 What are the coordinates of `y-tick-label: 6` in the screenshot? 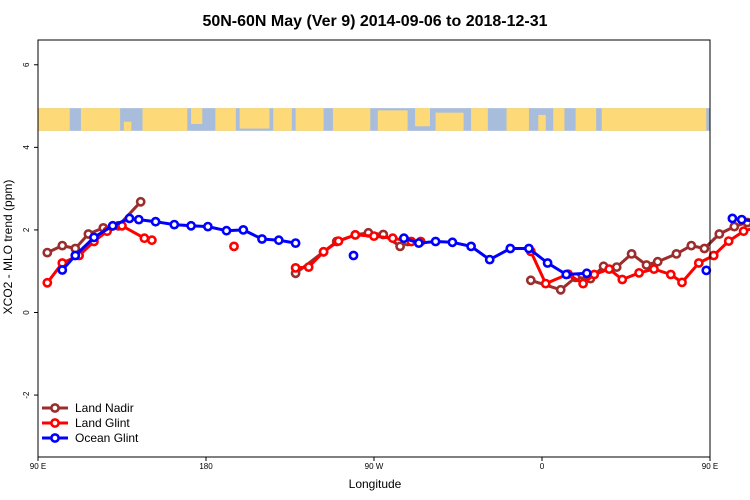 It's located at (26, 64).